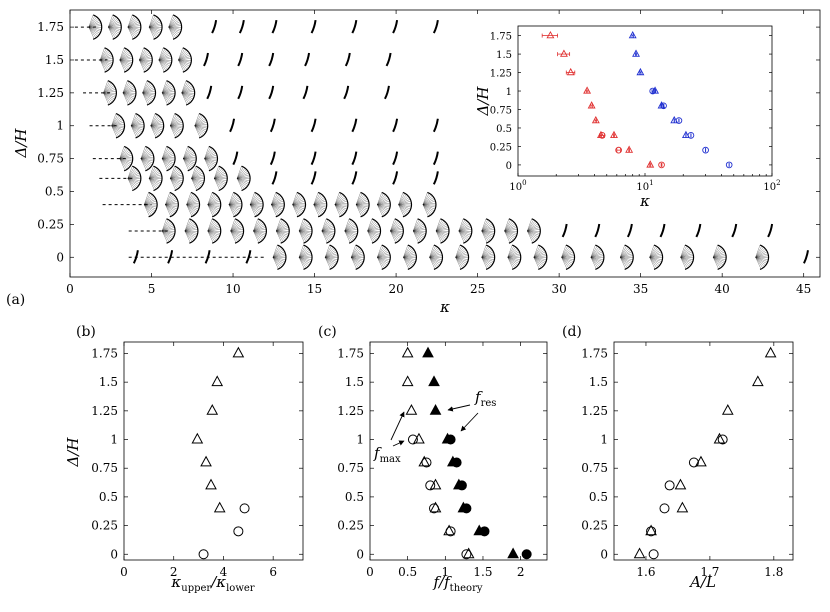 The width and height of the screenshot is (830, 612). What do you see at coordinates (398, 443) in the screenshot?
I see `fmax-arrow` at bounding box center [398, 443].